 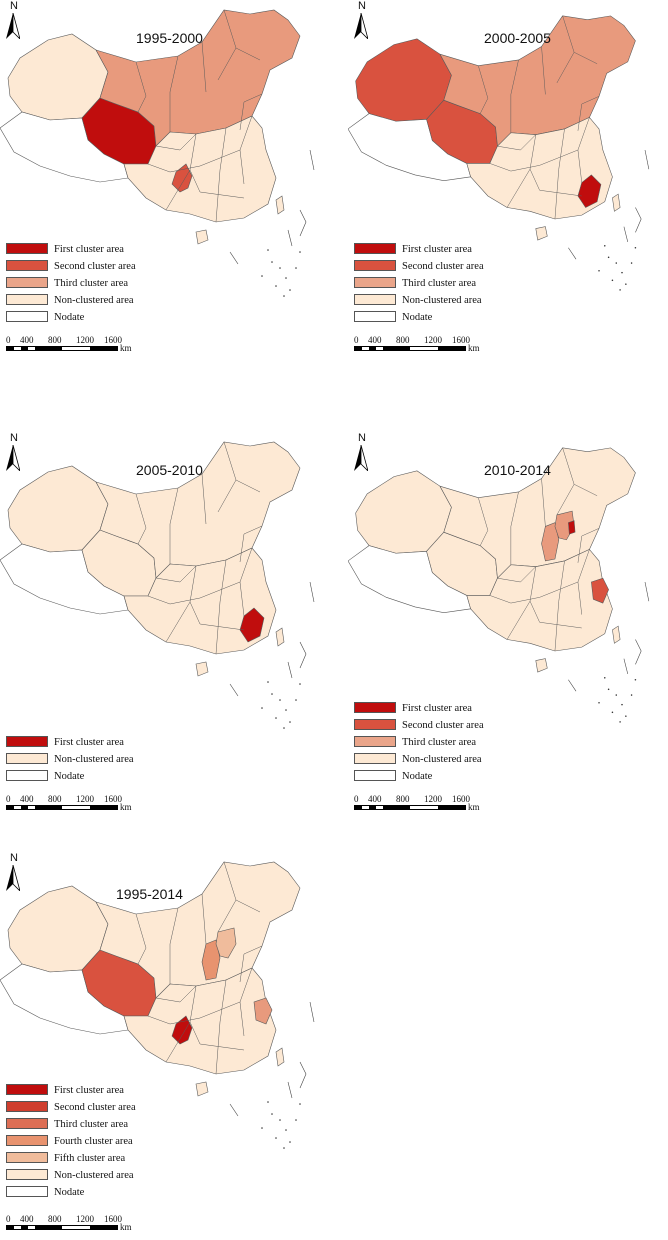 What do you see at coordinates (169, 470) in the screenshot?
I see `period-title: 2005-2010` at bounding box center [169, 470].